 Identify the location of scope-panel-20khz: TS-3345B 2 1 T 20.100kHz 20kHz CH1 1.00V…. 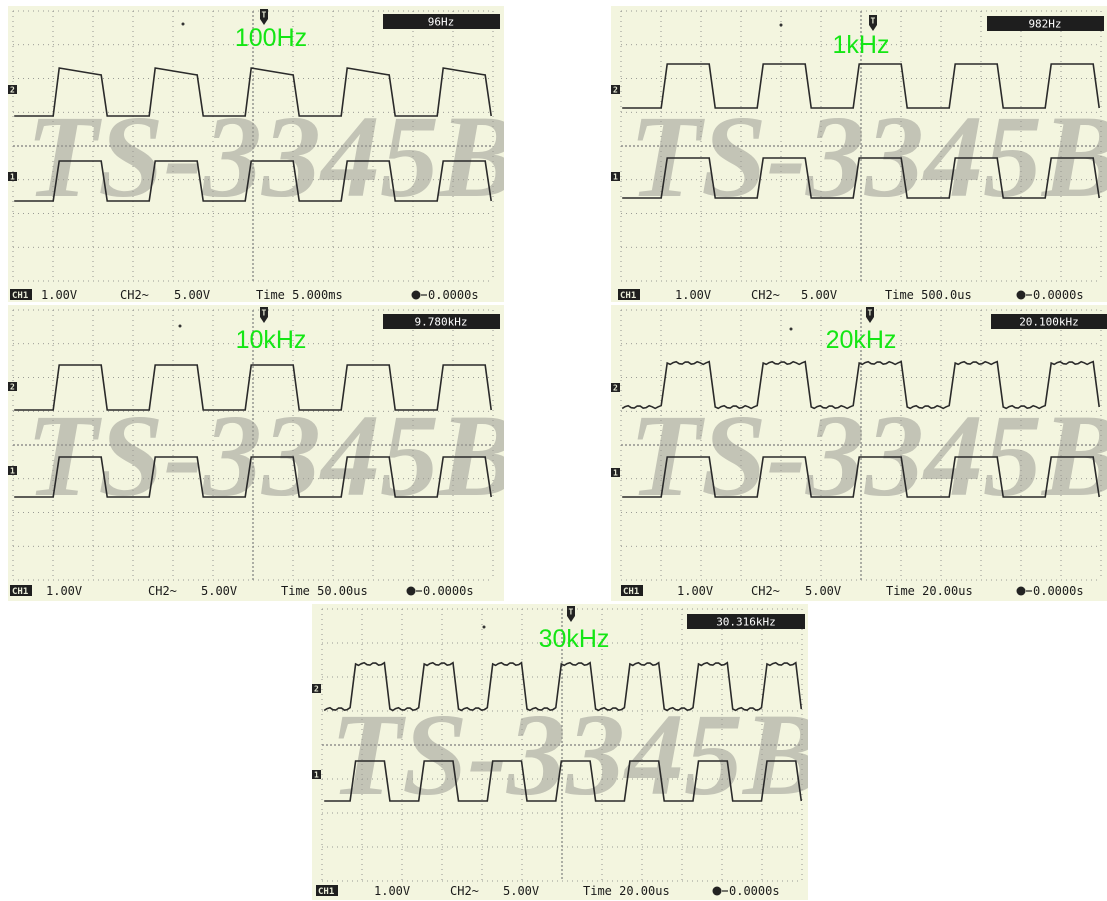
(859, 453).